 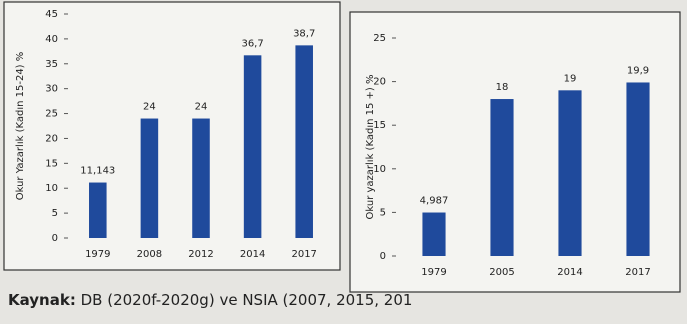 I want to click on value-label: 18, so click(x=502, y=87).